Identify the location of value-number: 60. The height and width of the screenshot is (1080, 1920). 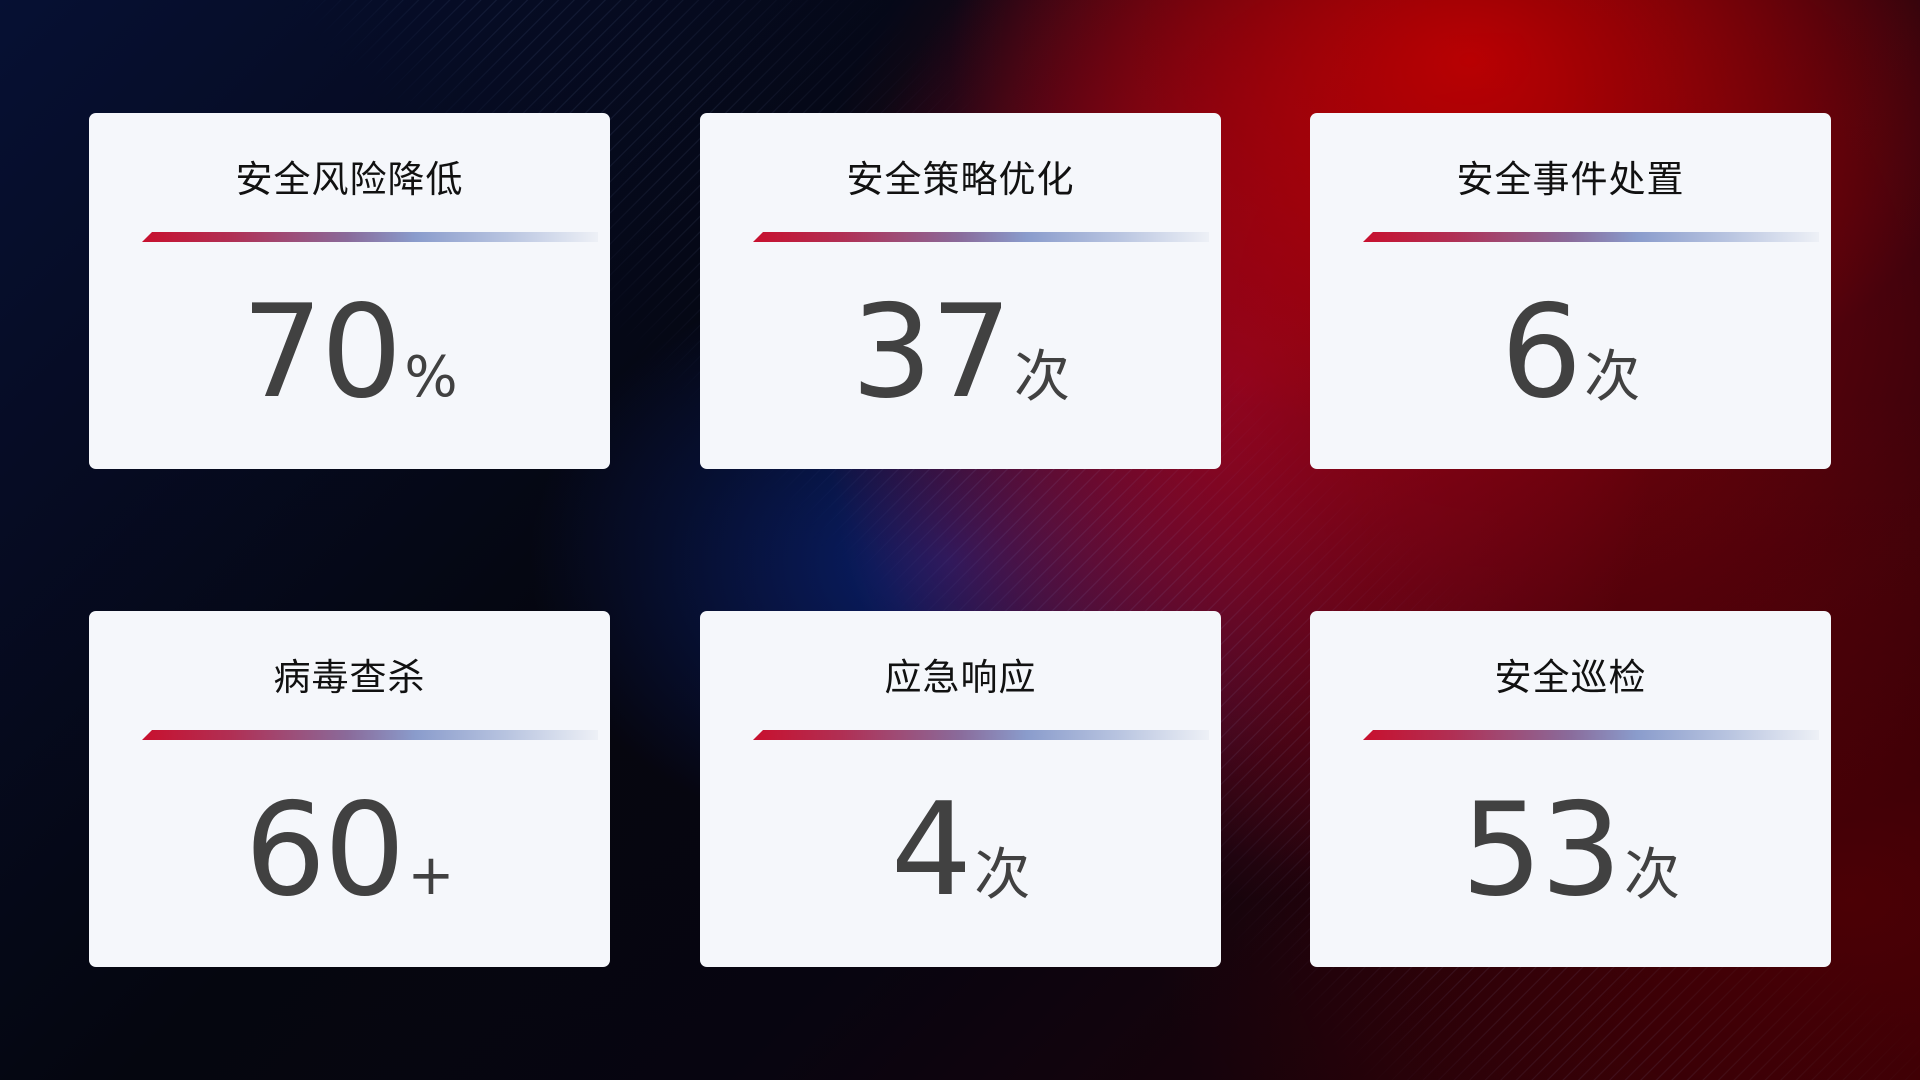
(325, 850).